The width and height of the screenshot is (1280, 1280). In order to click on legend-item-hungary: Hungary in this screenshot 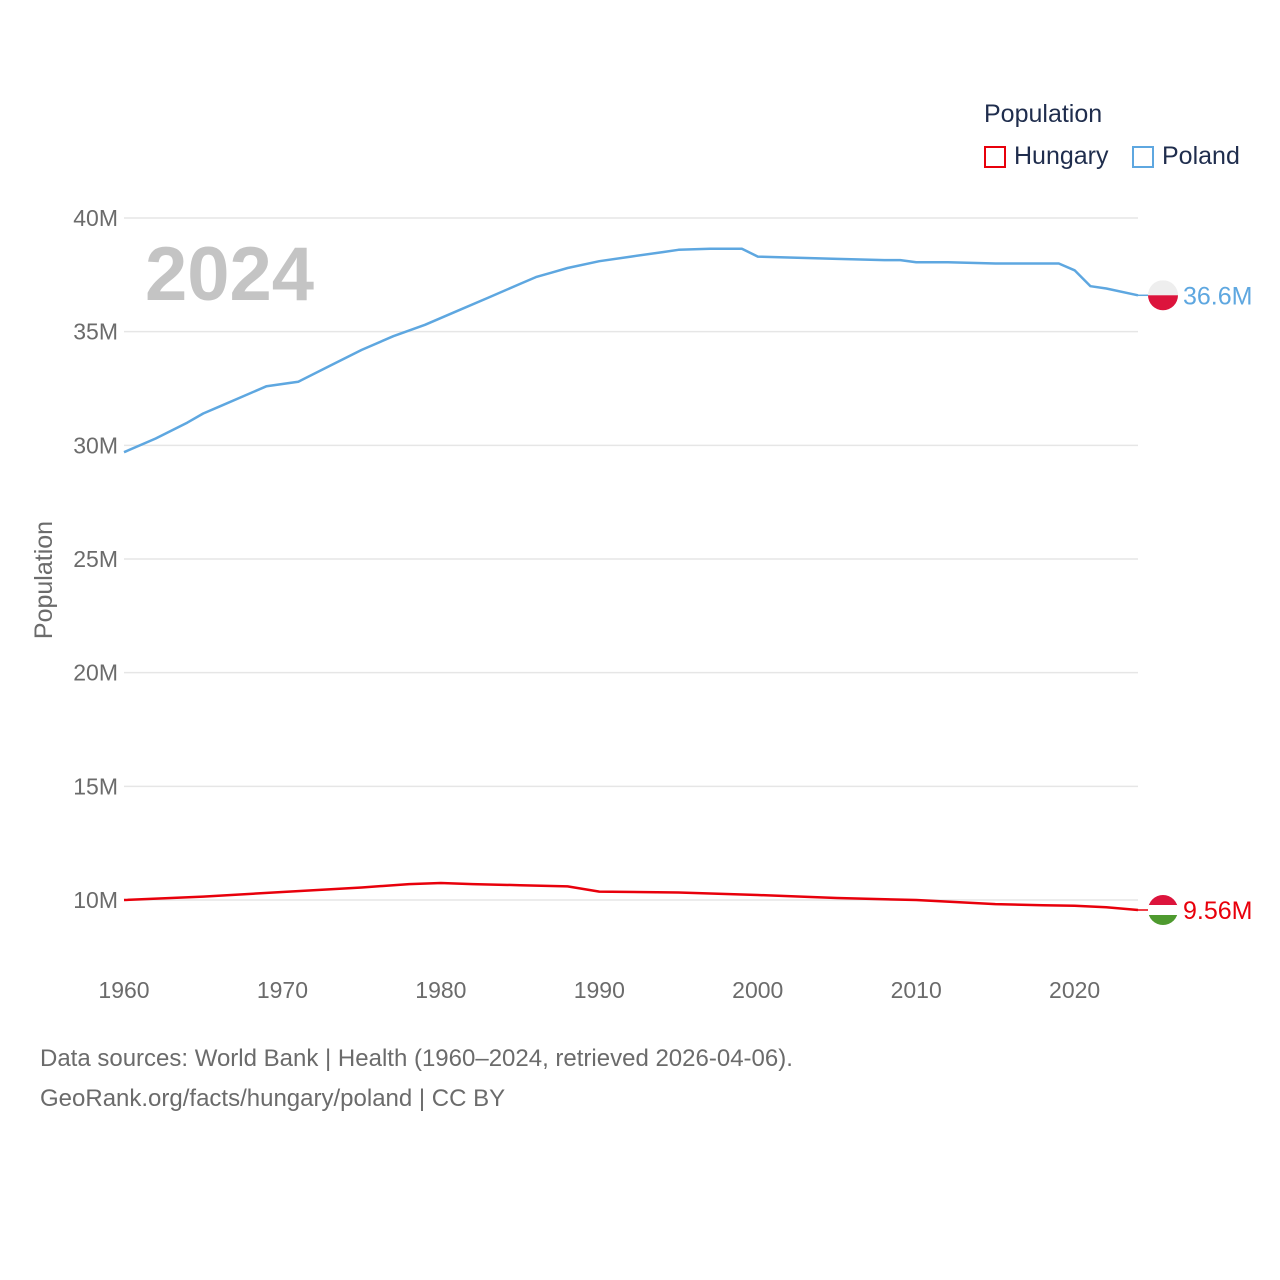, I will do `click(1046, 156)`.